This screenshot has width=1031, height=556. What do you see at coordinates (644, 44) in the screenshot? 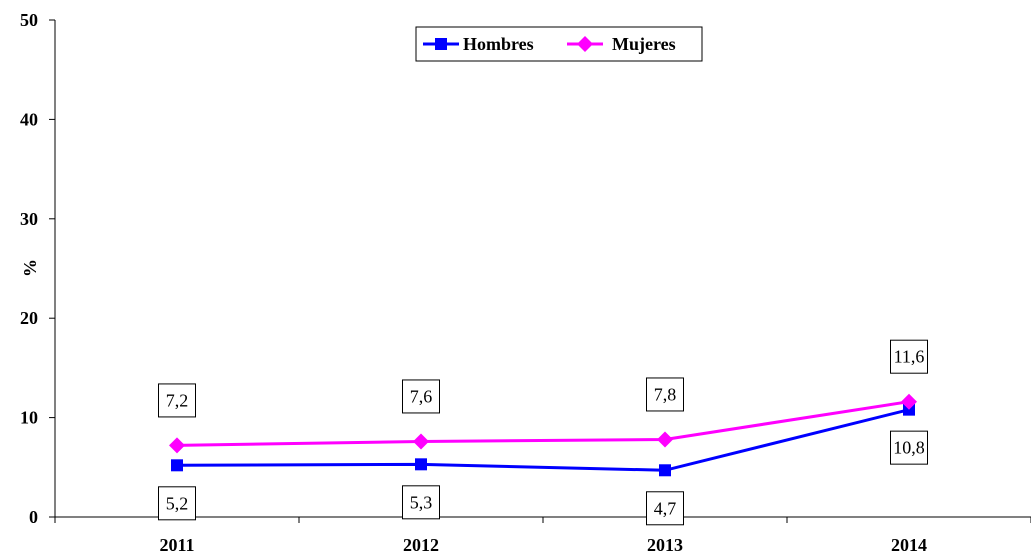
I see `legend-label: Mujeres` at bounding box center [644, 44].